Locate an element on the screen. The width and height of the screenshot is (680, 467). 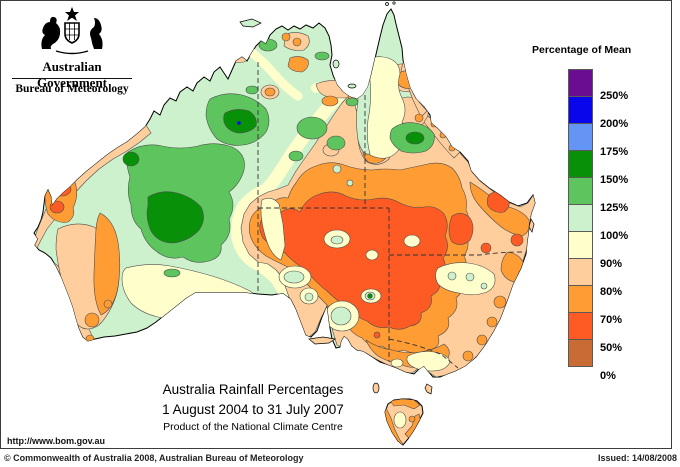
legend-label-200: 200% is located at coordinates (614, 124).